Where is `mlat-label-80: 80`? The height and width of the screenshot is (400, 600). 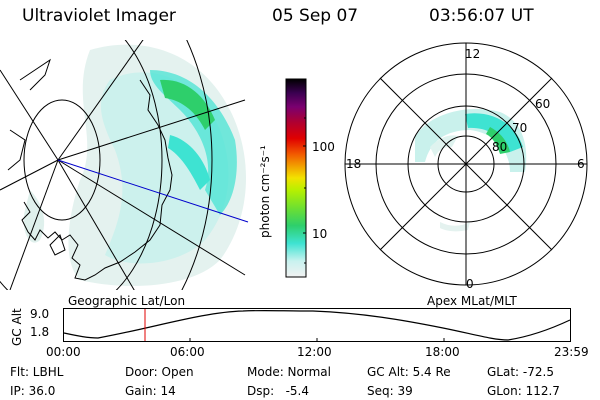 mlat-label-80: 80 is located at coordinates (500, 147).